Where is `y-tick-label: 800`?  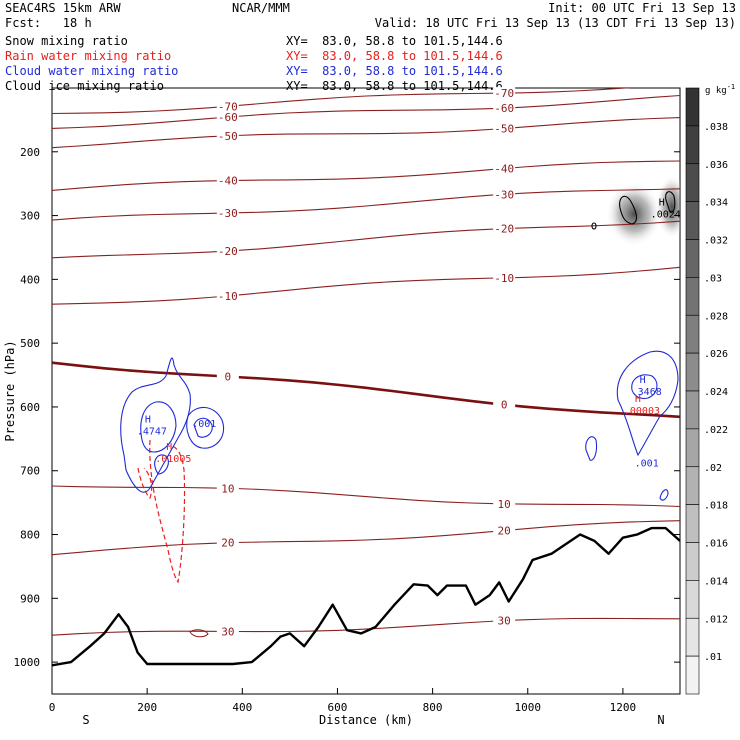
y-tick-label: 800 is located at coordinates (30, 535).